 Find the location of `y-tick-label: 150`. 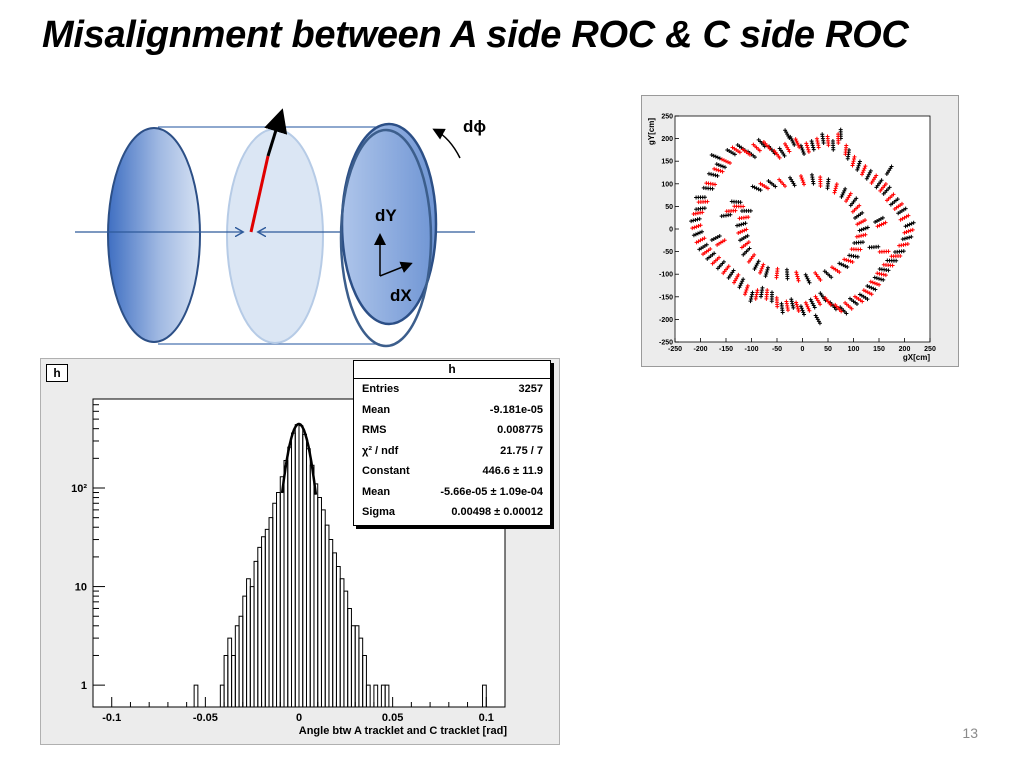

y-tick-label: 150 is located at coordinates (667, 162).